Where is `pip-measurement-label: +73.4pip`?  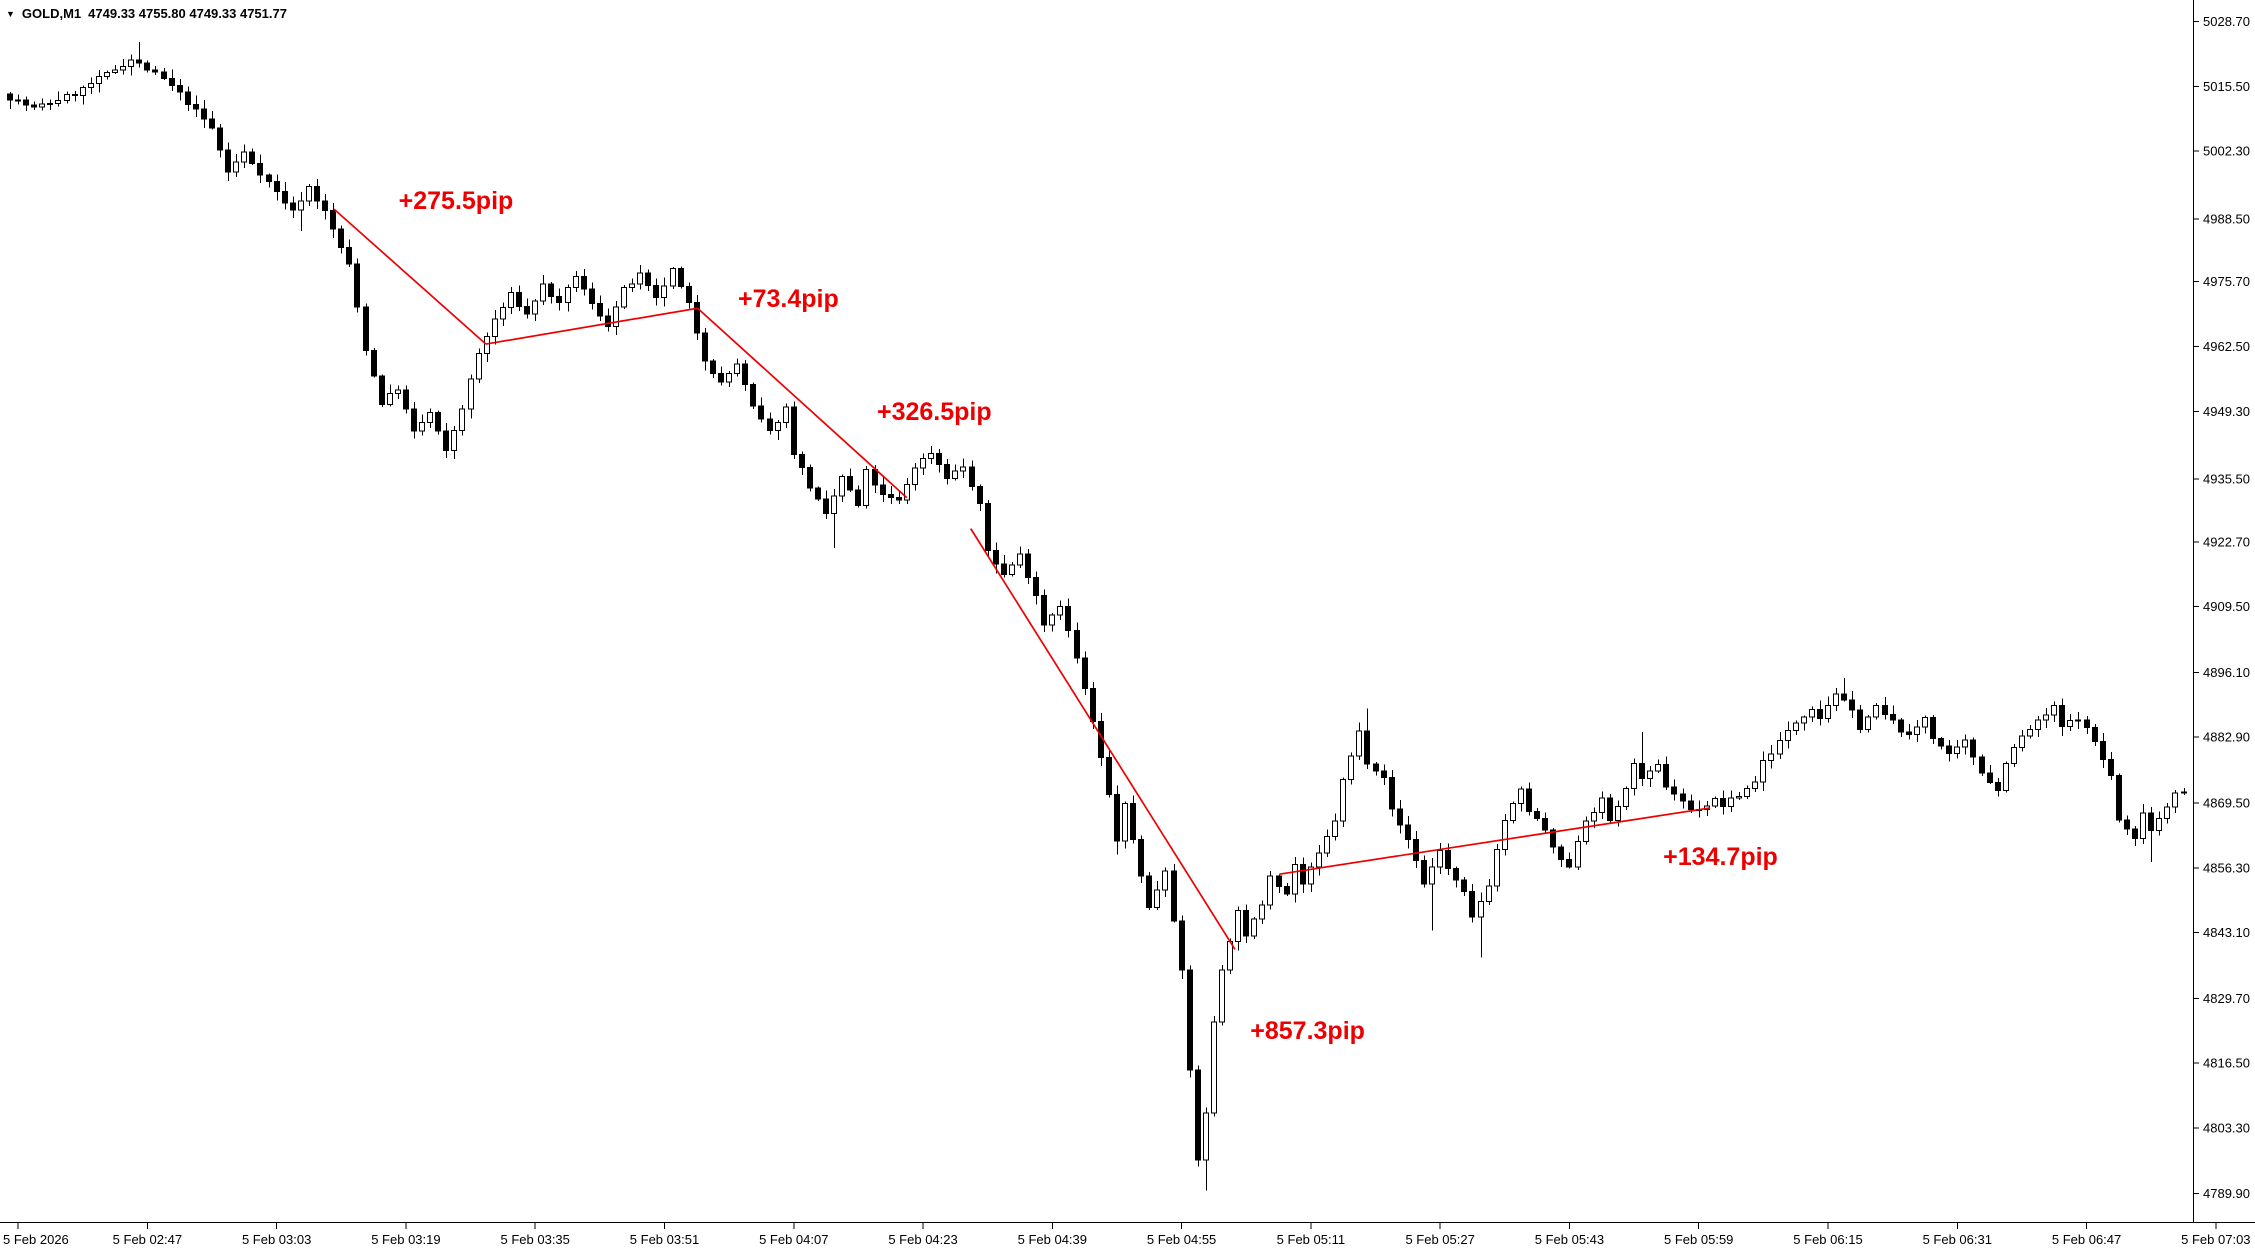 pip-measurement-label: +73.4pip is located at coordinates (788, 299).